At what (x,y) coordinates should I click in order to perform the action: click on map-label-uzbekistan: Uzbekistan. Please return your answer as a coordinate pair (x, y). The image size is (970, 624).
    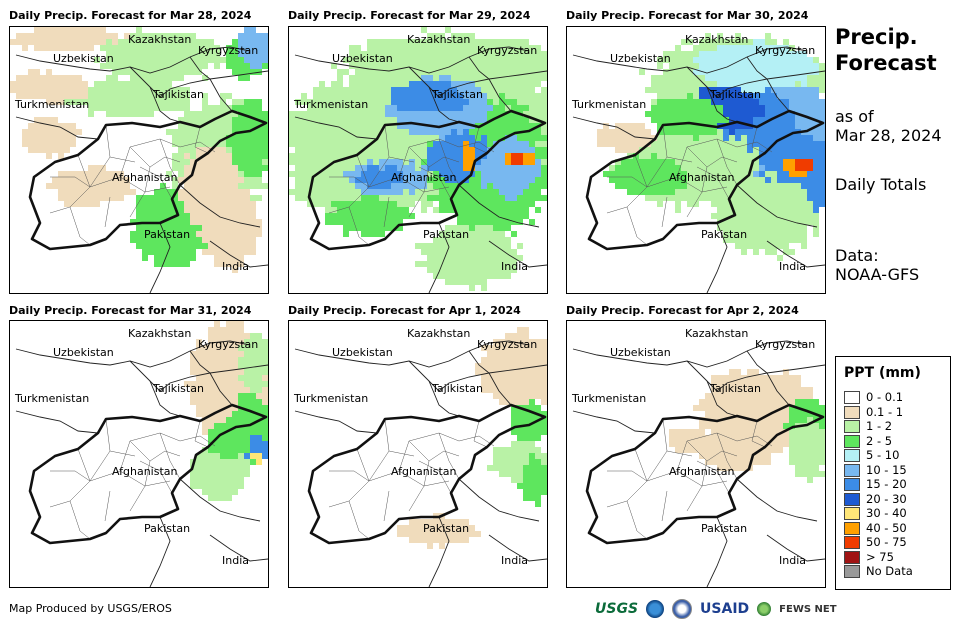
    Looking at the image, I should click on (640, 352).